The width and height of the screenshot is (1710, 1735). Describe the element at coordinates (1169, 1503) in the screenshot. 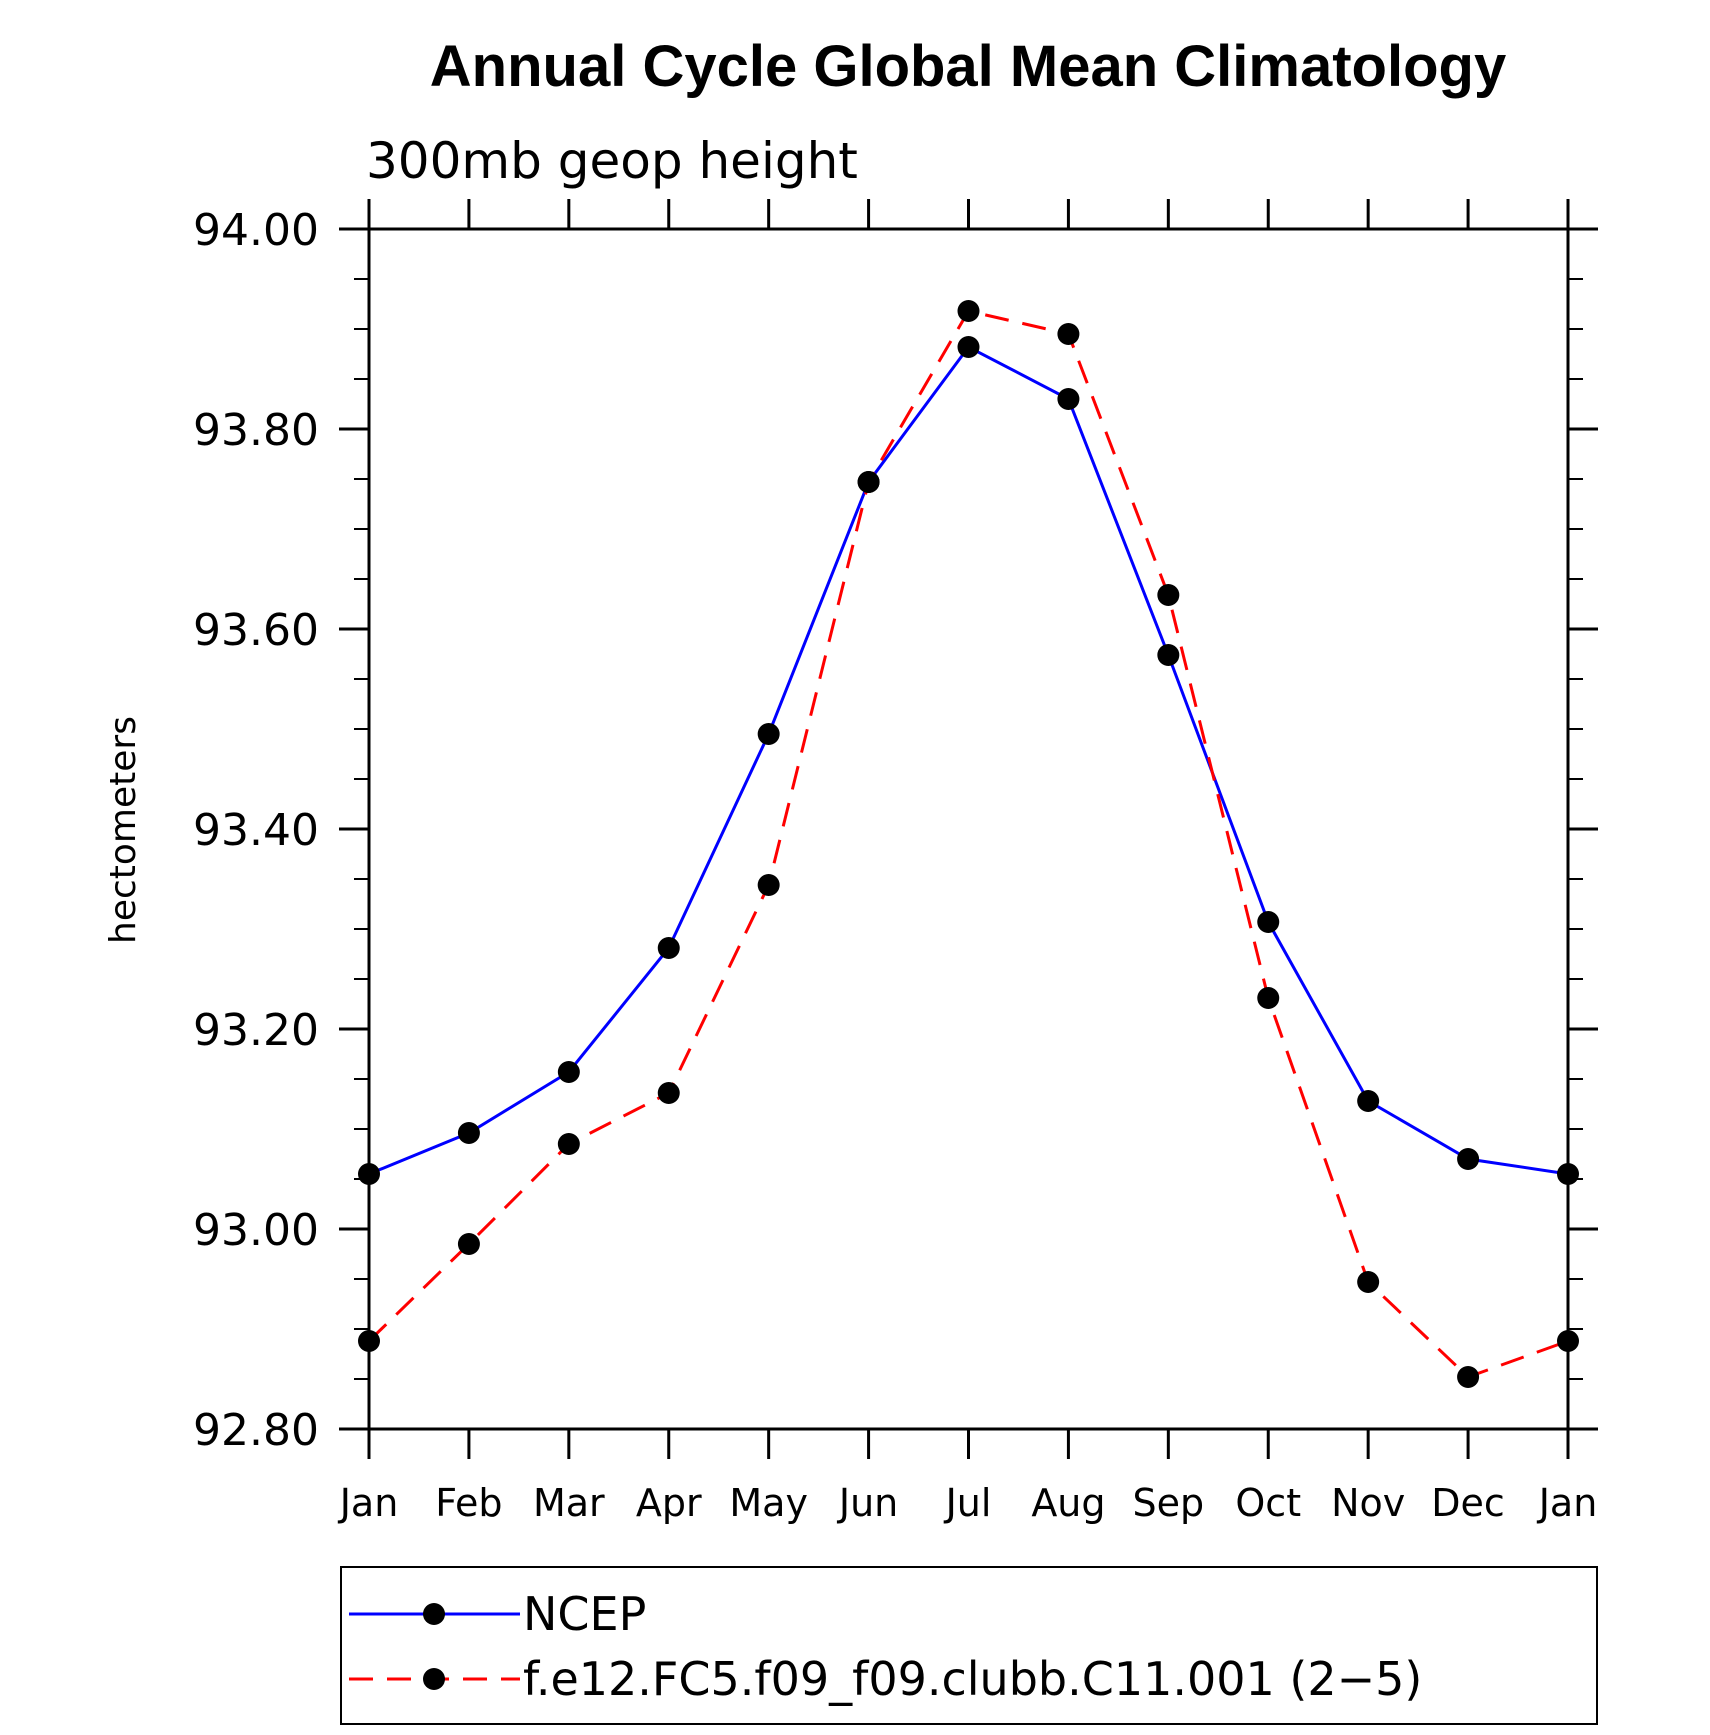

I see `x-tick-label: Sep` at that location.